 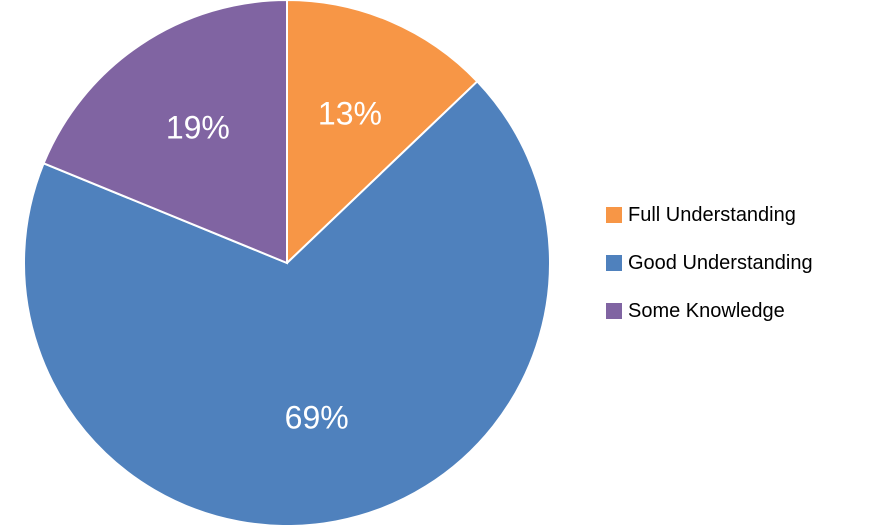 What do you see at coordinates (382, 133) in the screenshot?
I see `pie-slice-full-understanding` at bounding box center [382, 133].